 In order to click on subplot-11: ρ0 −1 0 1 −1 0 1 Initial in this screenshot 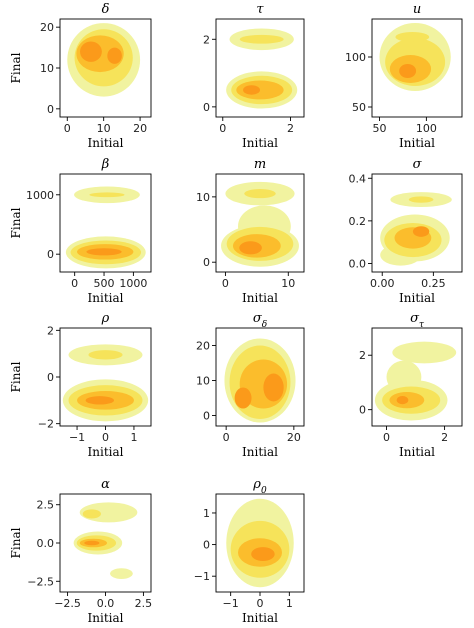, I will do `click(249, 551)`.